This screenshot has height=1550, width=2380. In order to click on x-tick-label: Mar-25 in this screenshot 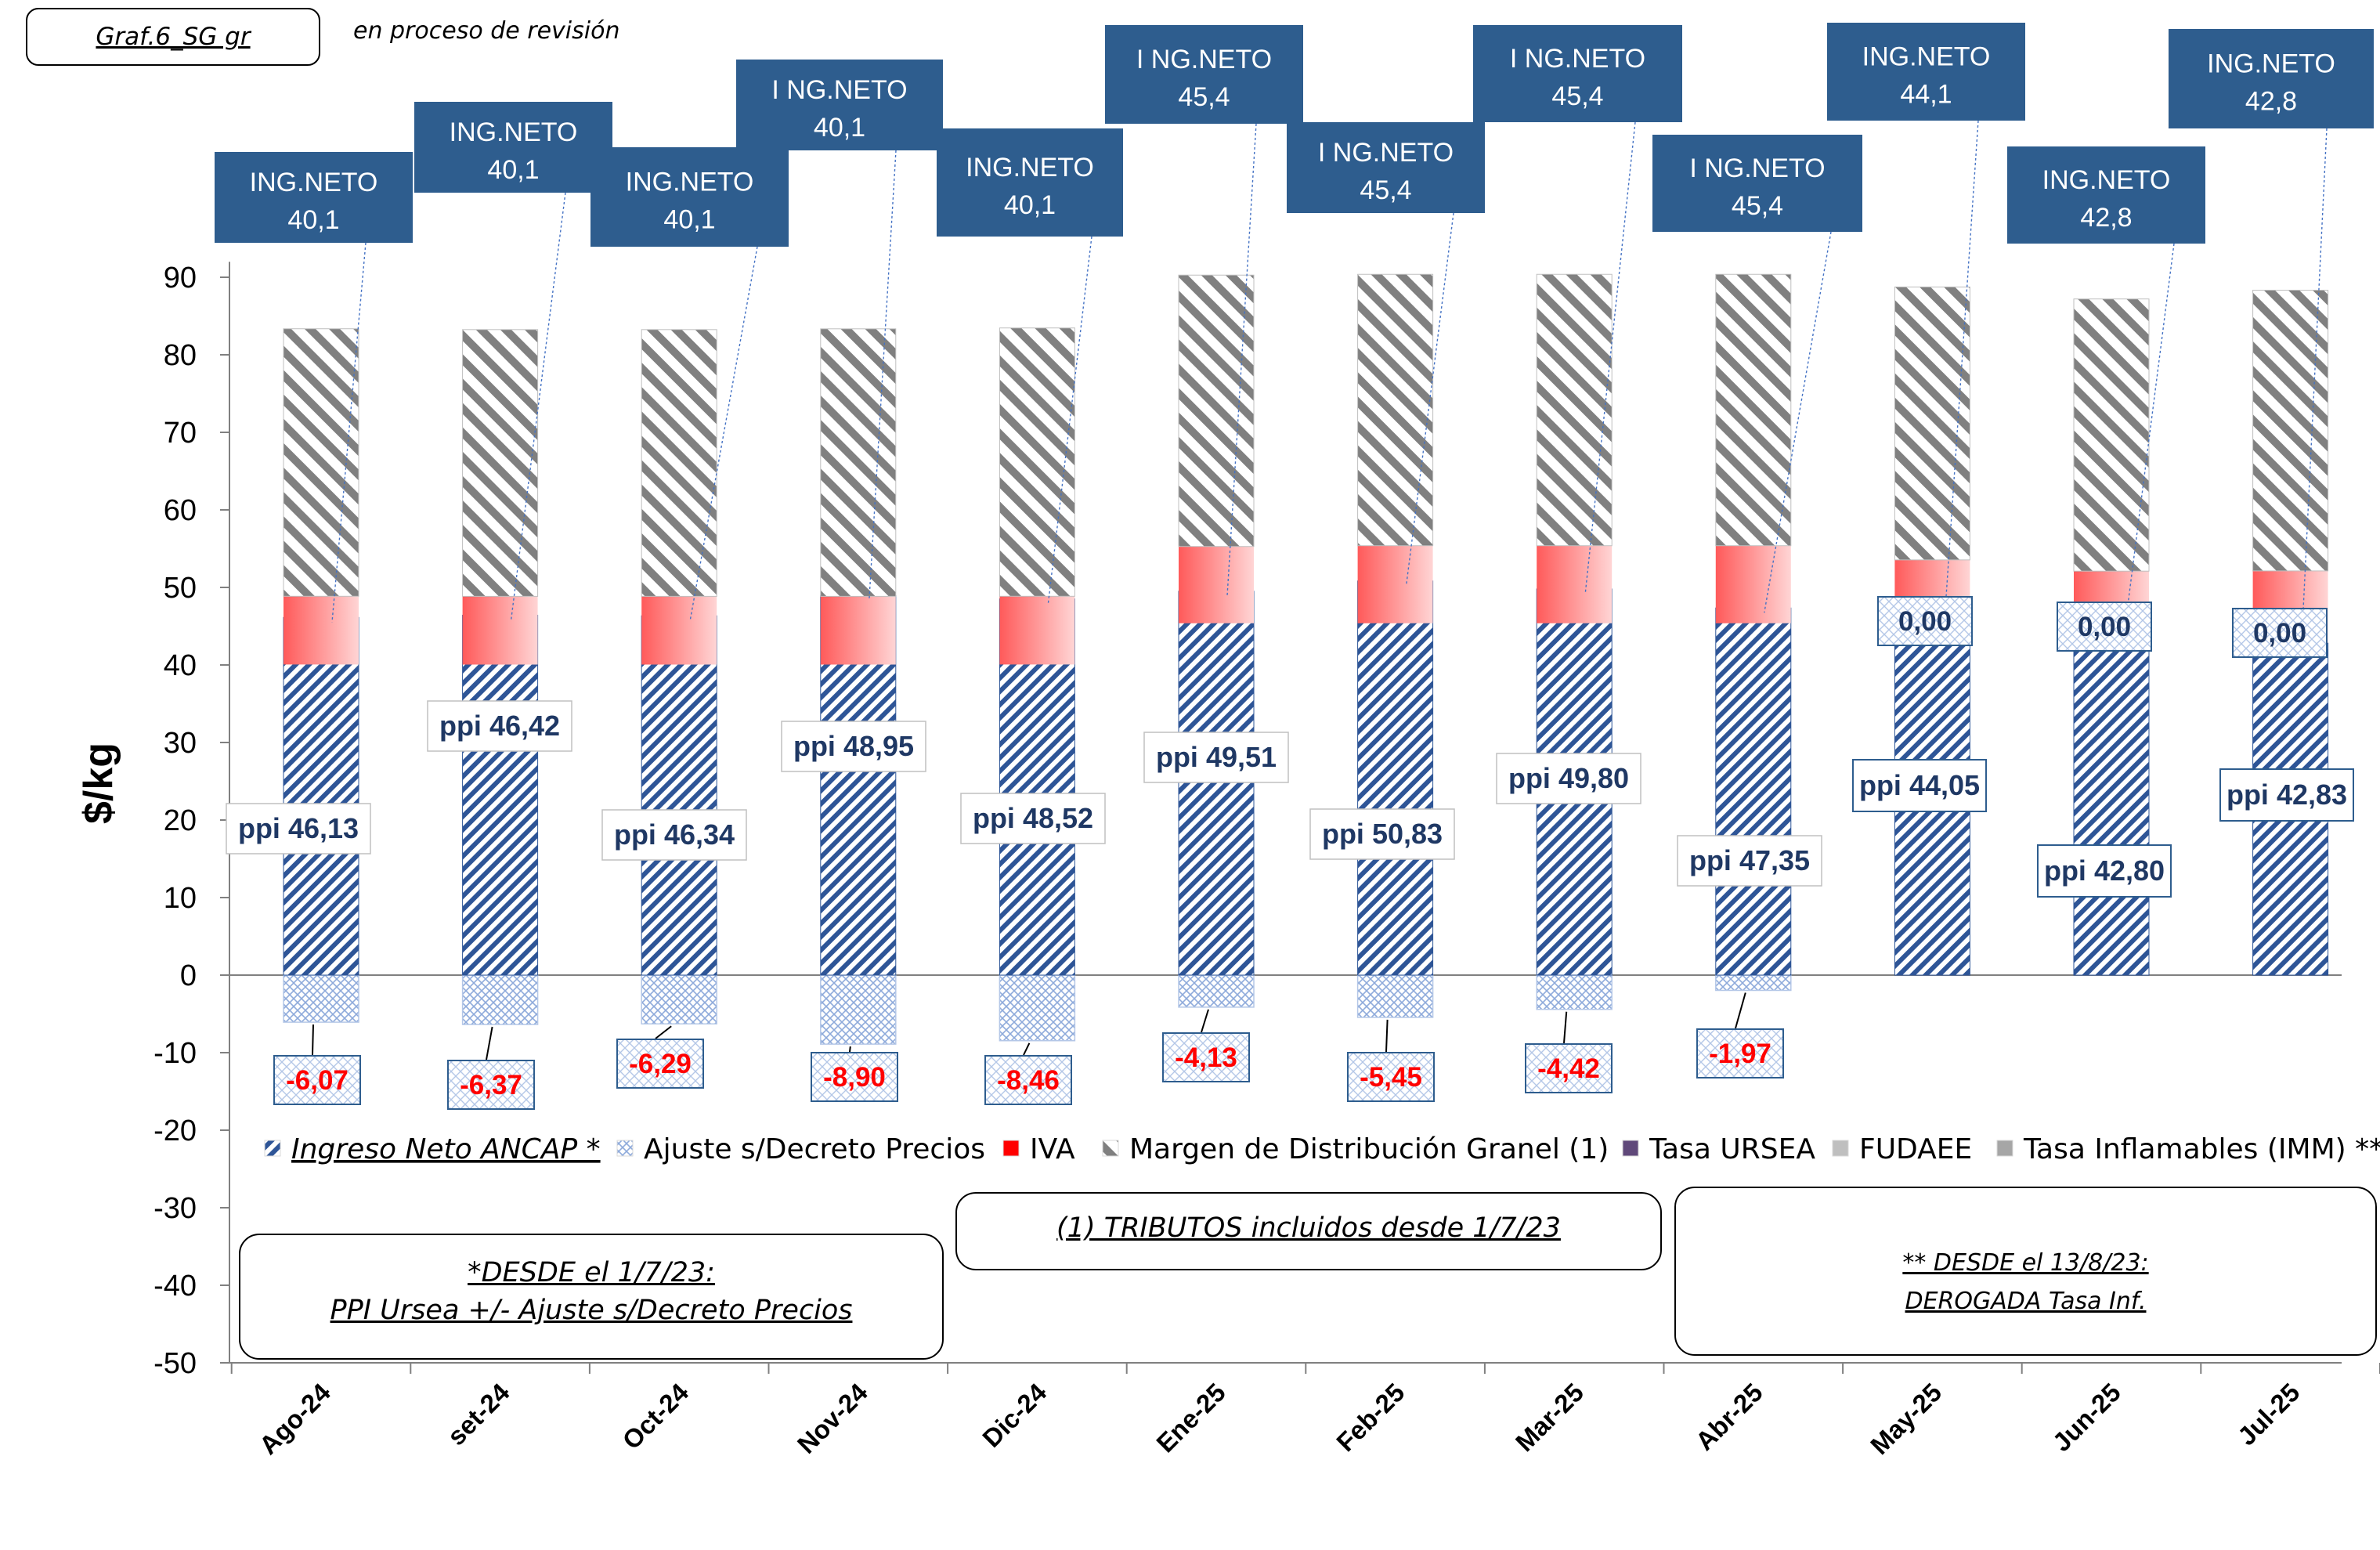, I will do `click(1549, 1417)`.